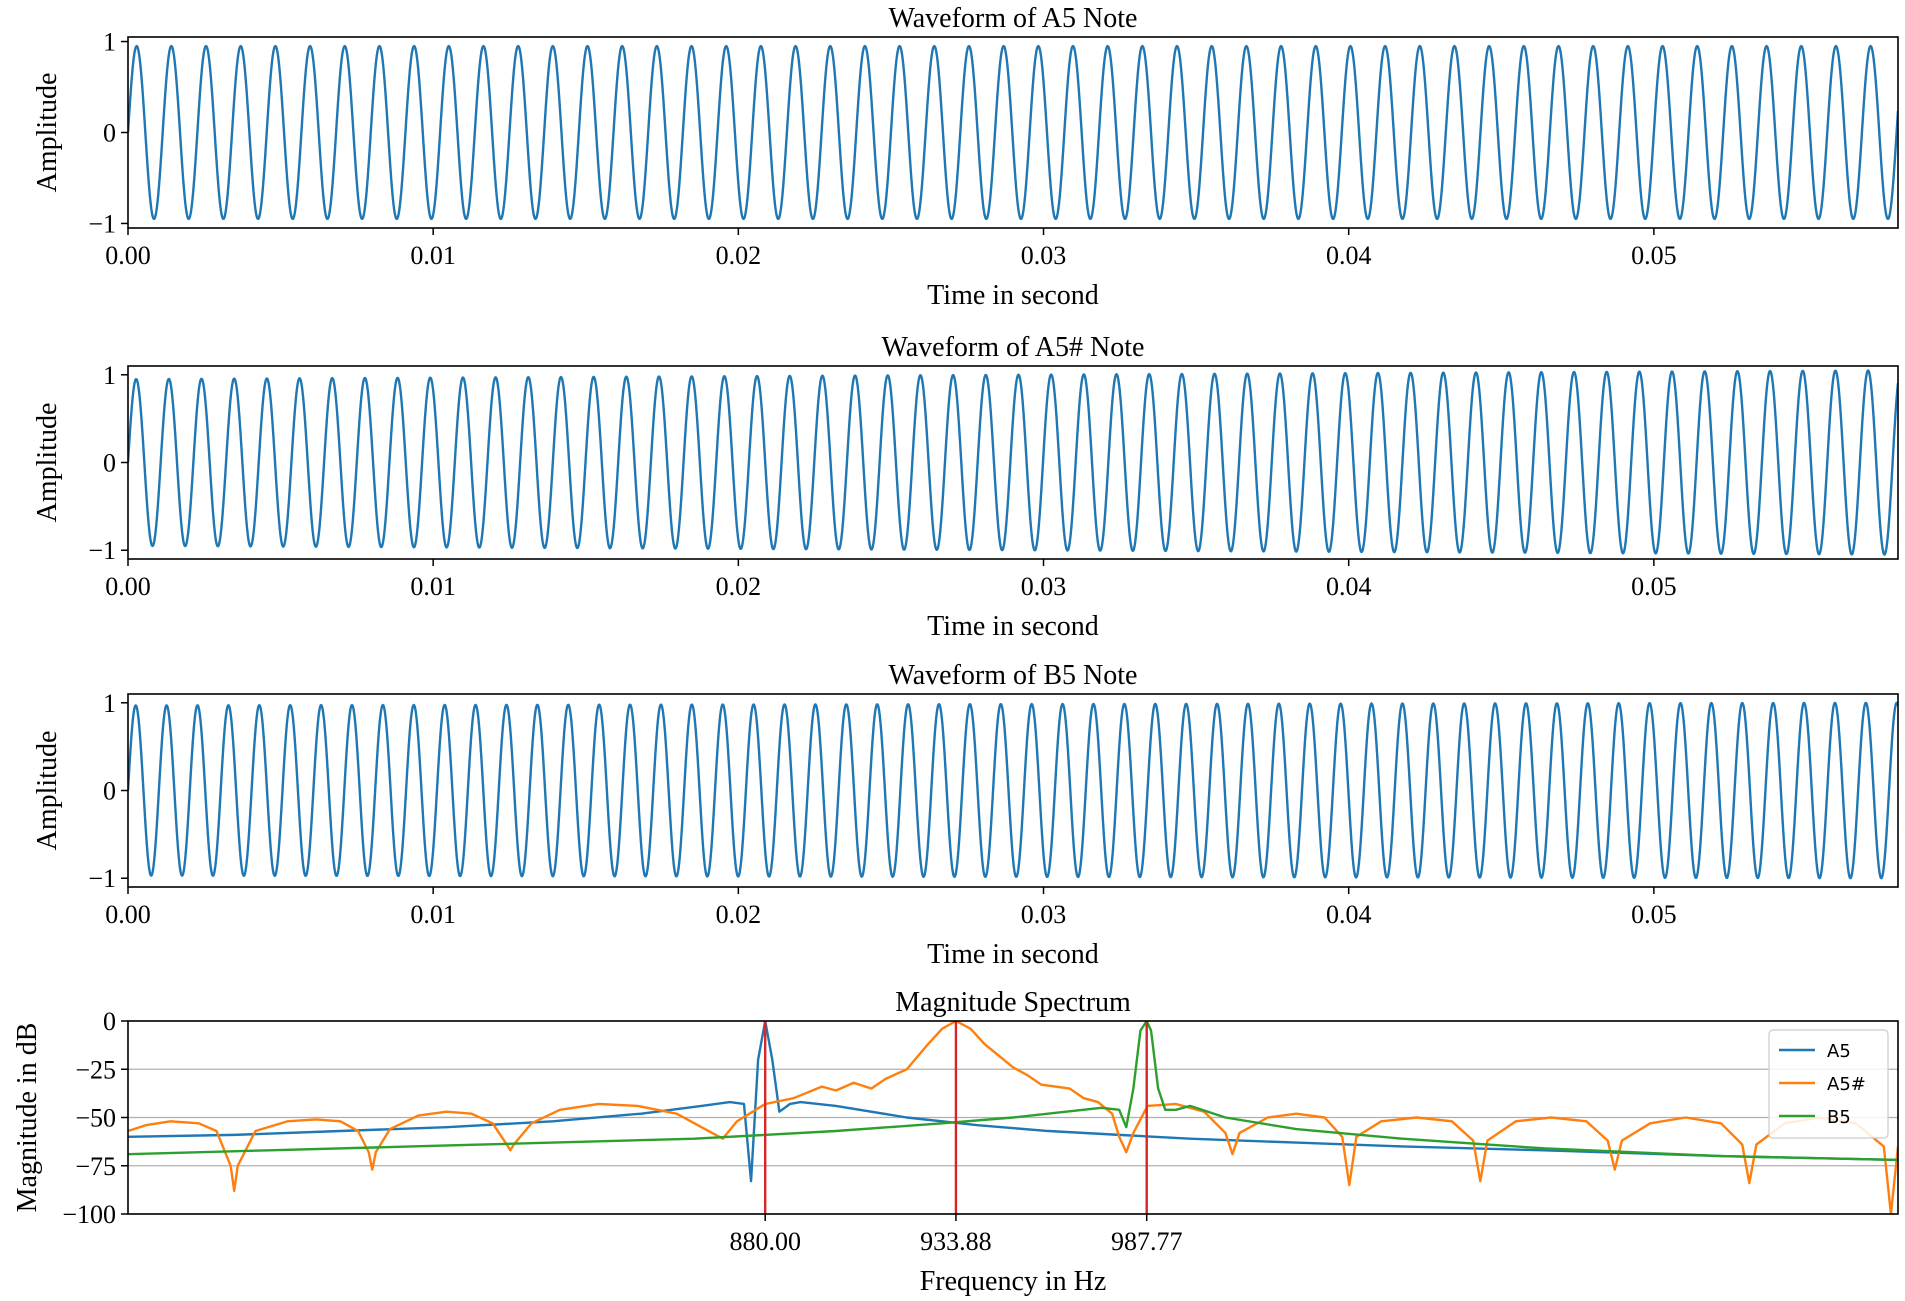  What do you see at coordinates (1013, 675) in the screenshot?
I see `chart-title: Waveform of B5 Note` at bounding box center [1013, 675].